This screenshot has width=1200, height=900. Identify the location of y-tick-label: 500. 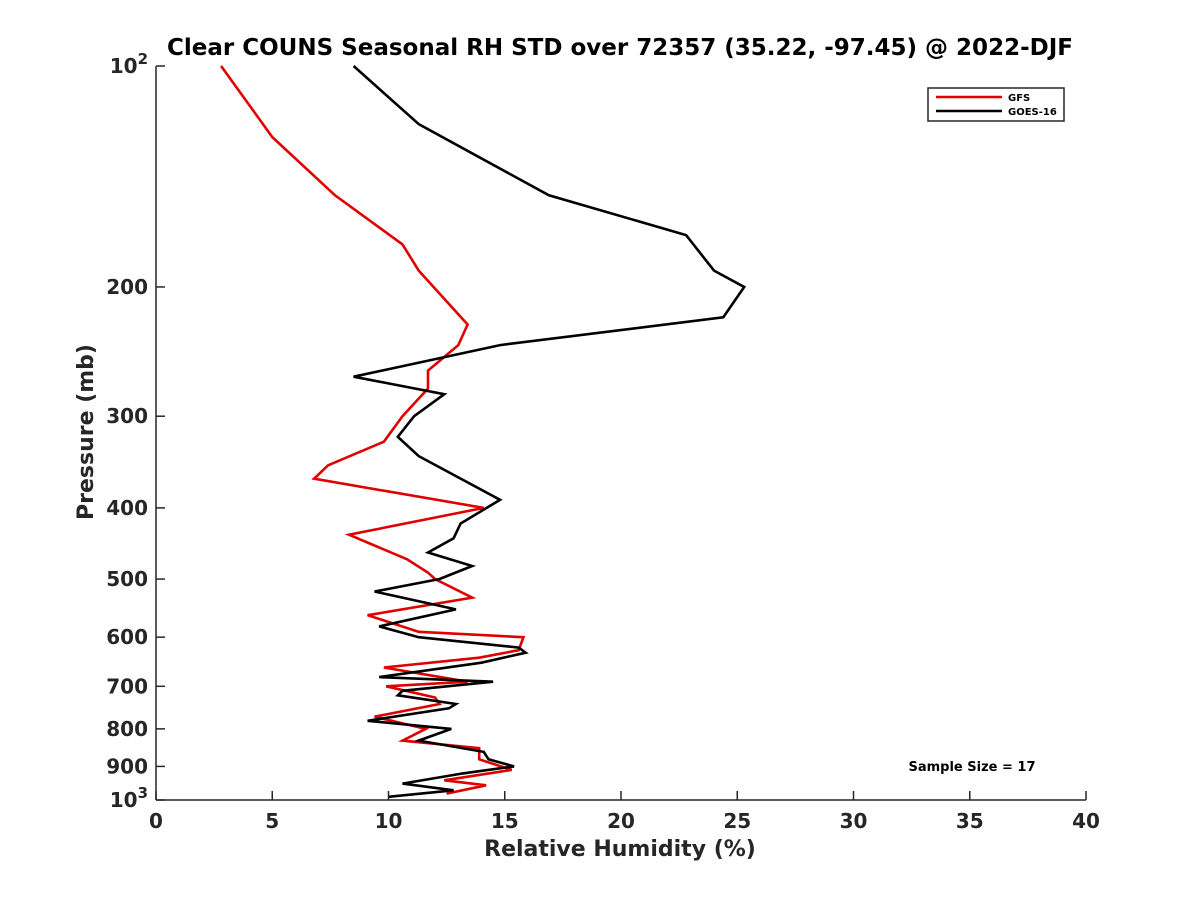
(127, 579).